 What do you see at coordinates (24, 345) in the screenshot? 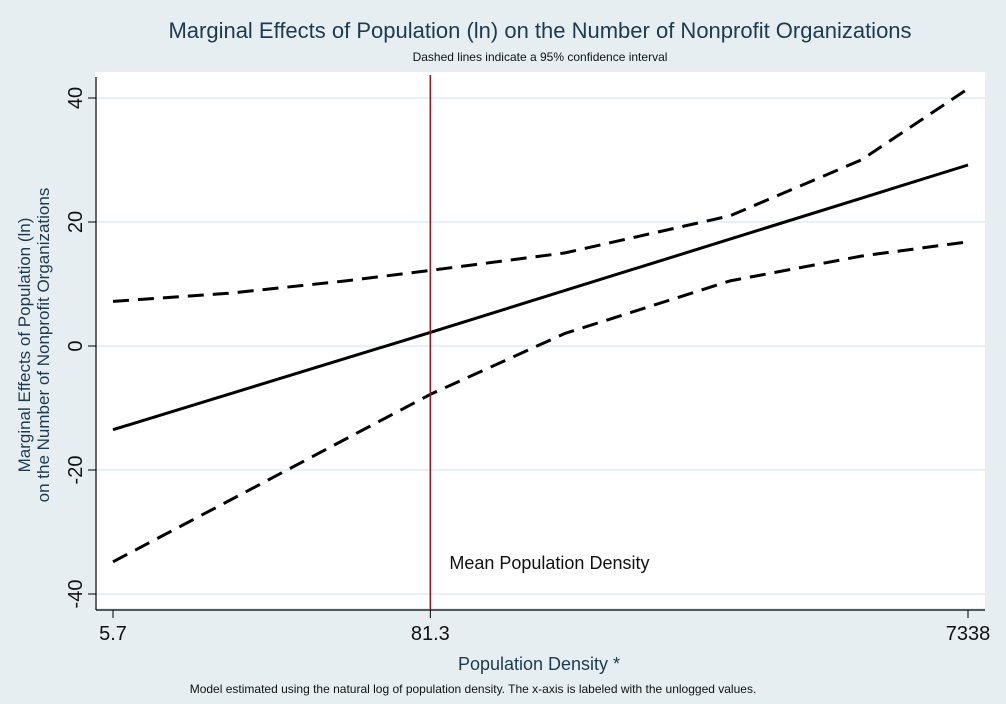
I see `y-axis-title-line1: Marginal Effects of Population (ln)` at bounding box center [24, 345].